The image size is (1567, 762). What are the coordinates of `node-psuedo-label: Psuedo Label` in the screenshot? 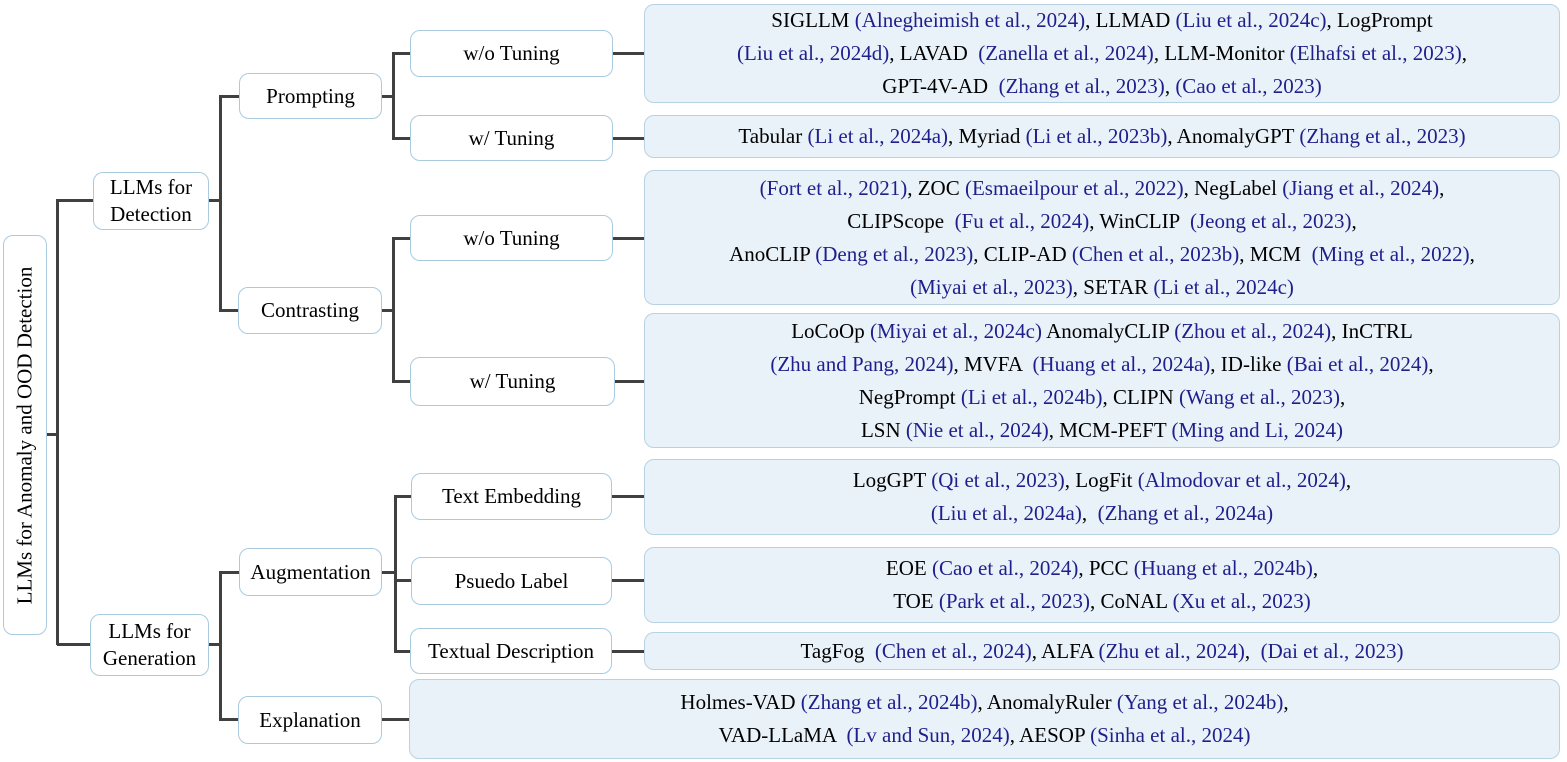 It's located at (511, 581).